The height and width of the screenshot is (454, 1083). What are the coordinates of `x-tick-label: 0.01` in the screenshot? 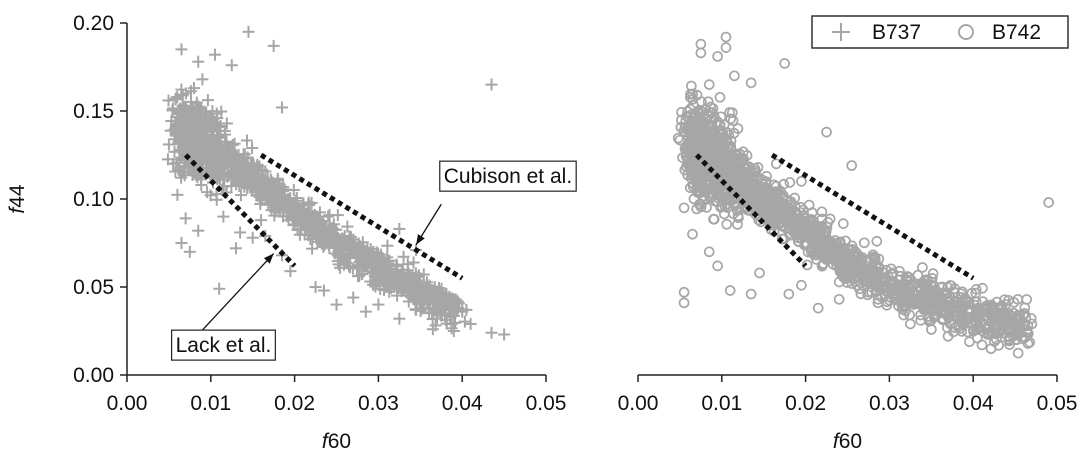 It's located at (210, 403).